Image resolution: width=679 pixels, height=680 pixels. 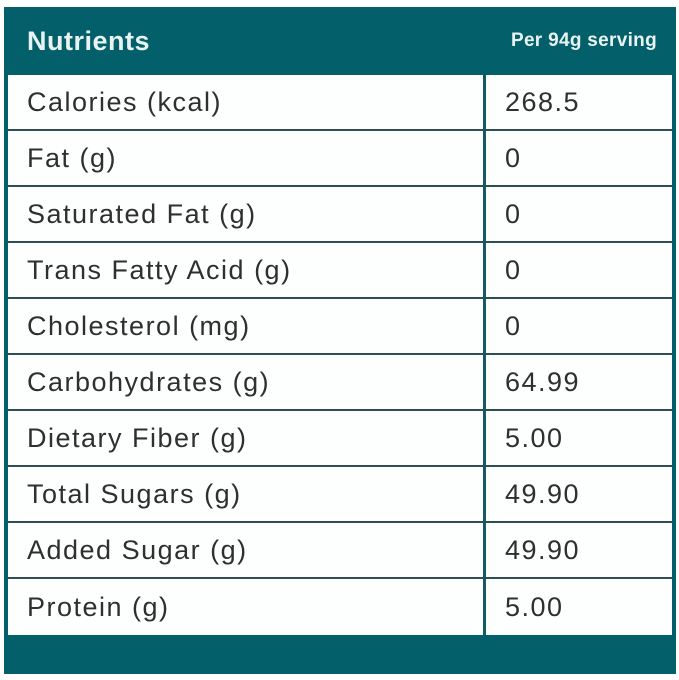 I want to click on nutrient-value: 64.99, so click(x=543, y=381).